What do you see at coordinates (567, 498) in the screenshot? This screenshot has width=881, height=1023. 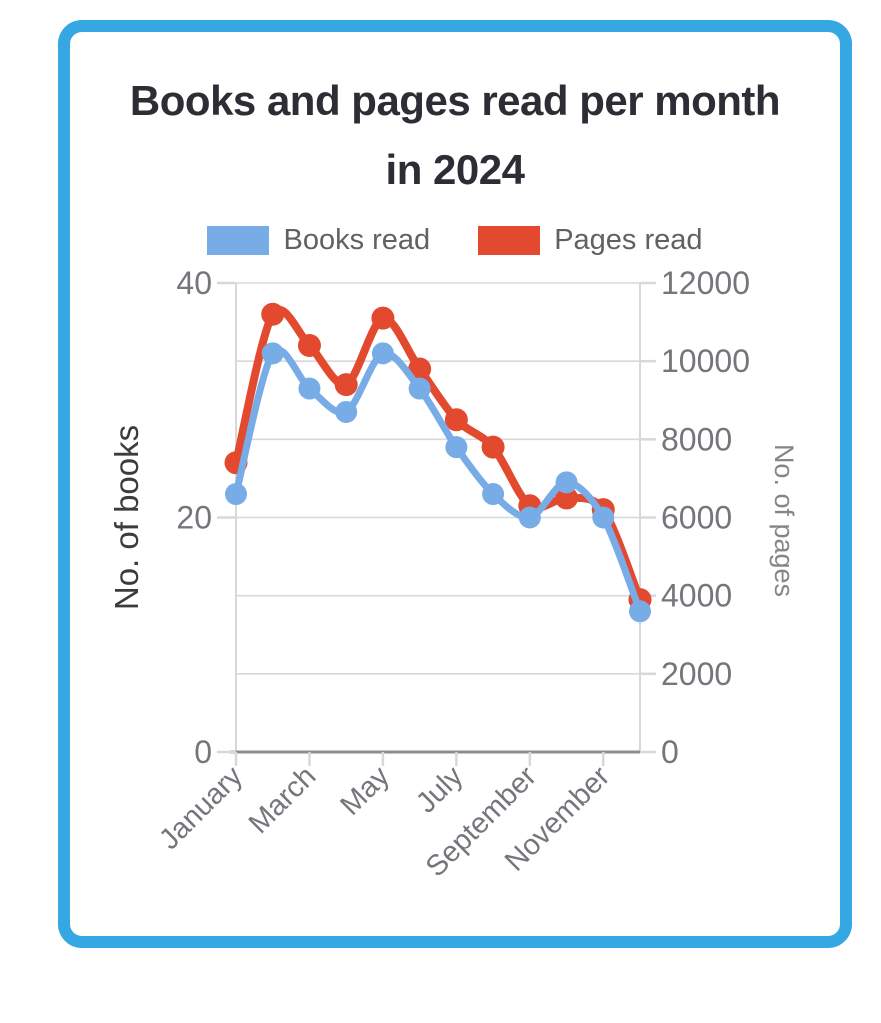 I see `pages-read-point-october` at bounding box center [567, 498].